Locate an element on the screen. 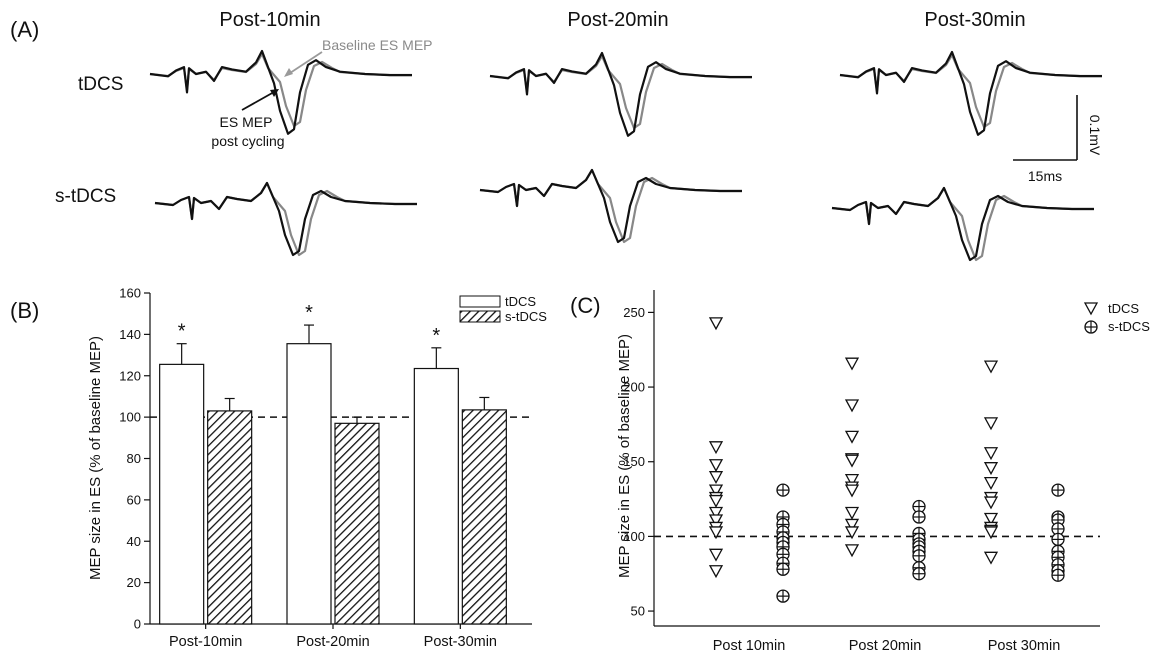 This screenshot has height=660, width=1157. y-tick-label: 80 is located at coordinates (134, 458).